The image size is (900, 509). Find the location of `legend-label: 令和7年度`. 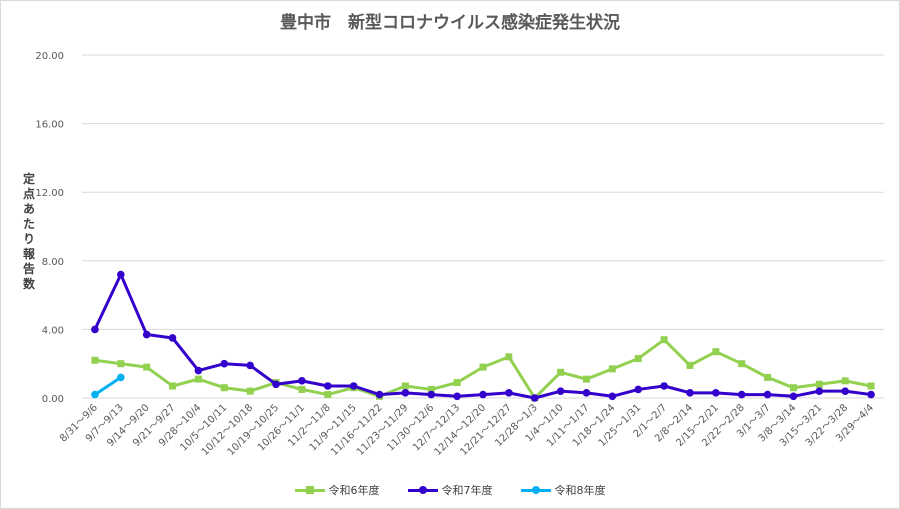

legend-label: 令和7年度 is located at coordinates (467, 490).